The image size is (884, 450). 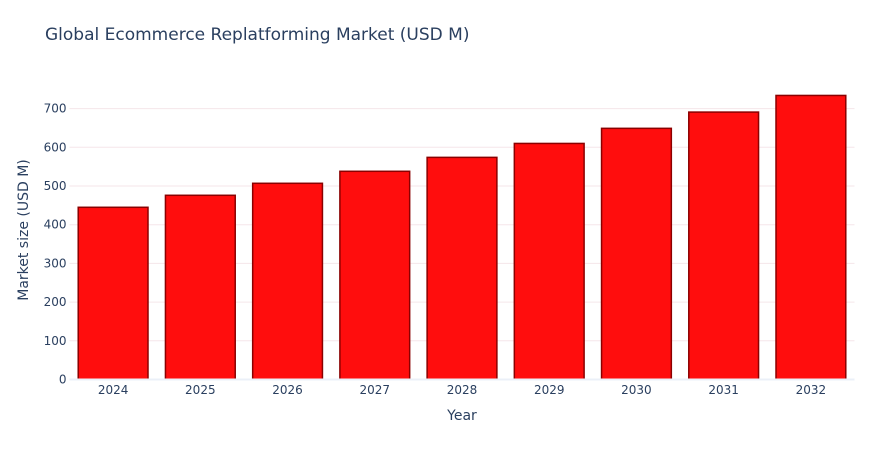 I want to click on y-tick-label: 200, so click(x=55, y=302).